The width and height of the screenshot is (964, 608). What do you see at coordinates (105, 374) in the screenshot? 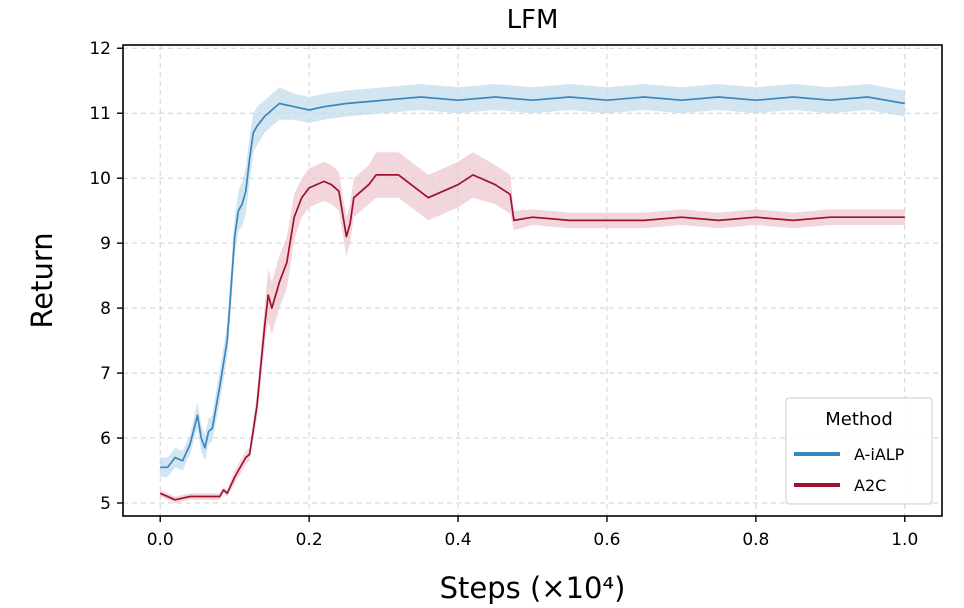
I see `y-tick-label: 7` at bounding box center [105, 374].